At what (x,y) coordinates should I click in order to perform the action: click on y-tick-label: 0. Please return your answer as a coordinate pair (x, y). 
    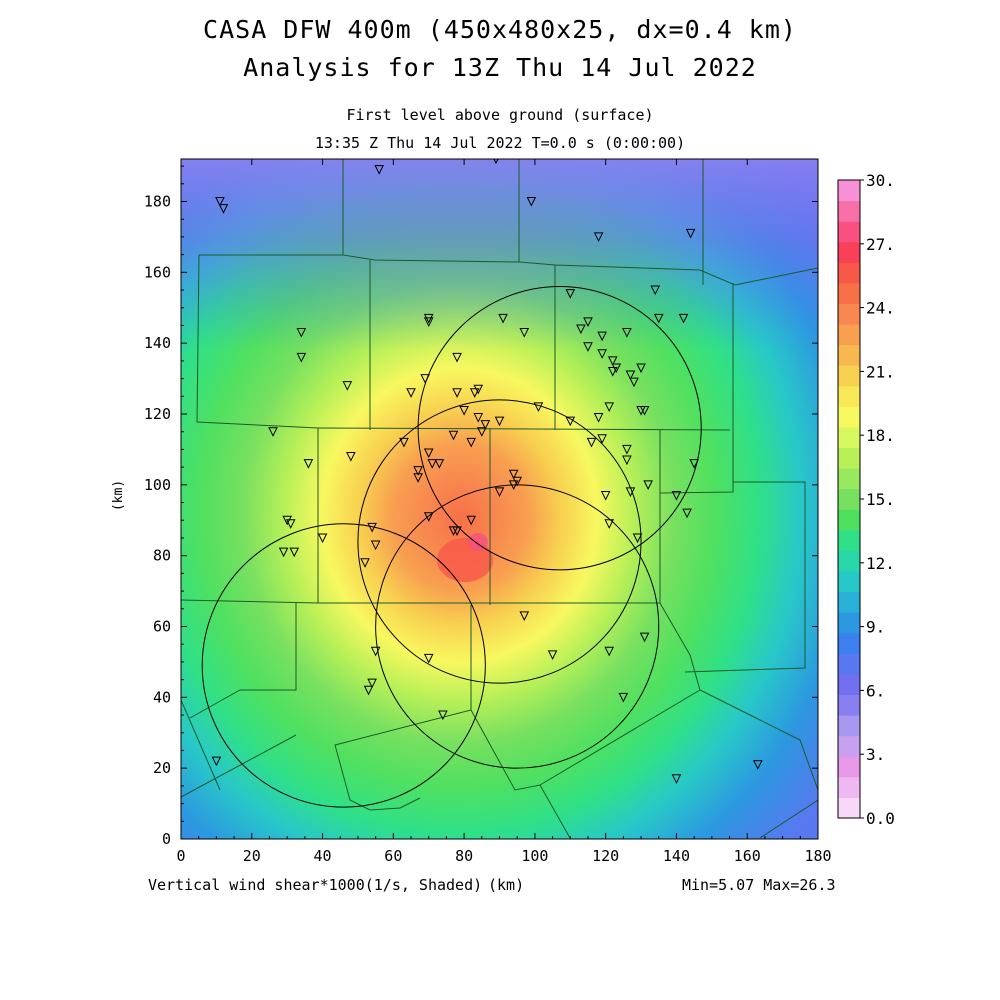
    Looking at the image, I should click on (166, 839).